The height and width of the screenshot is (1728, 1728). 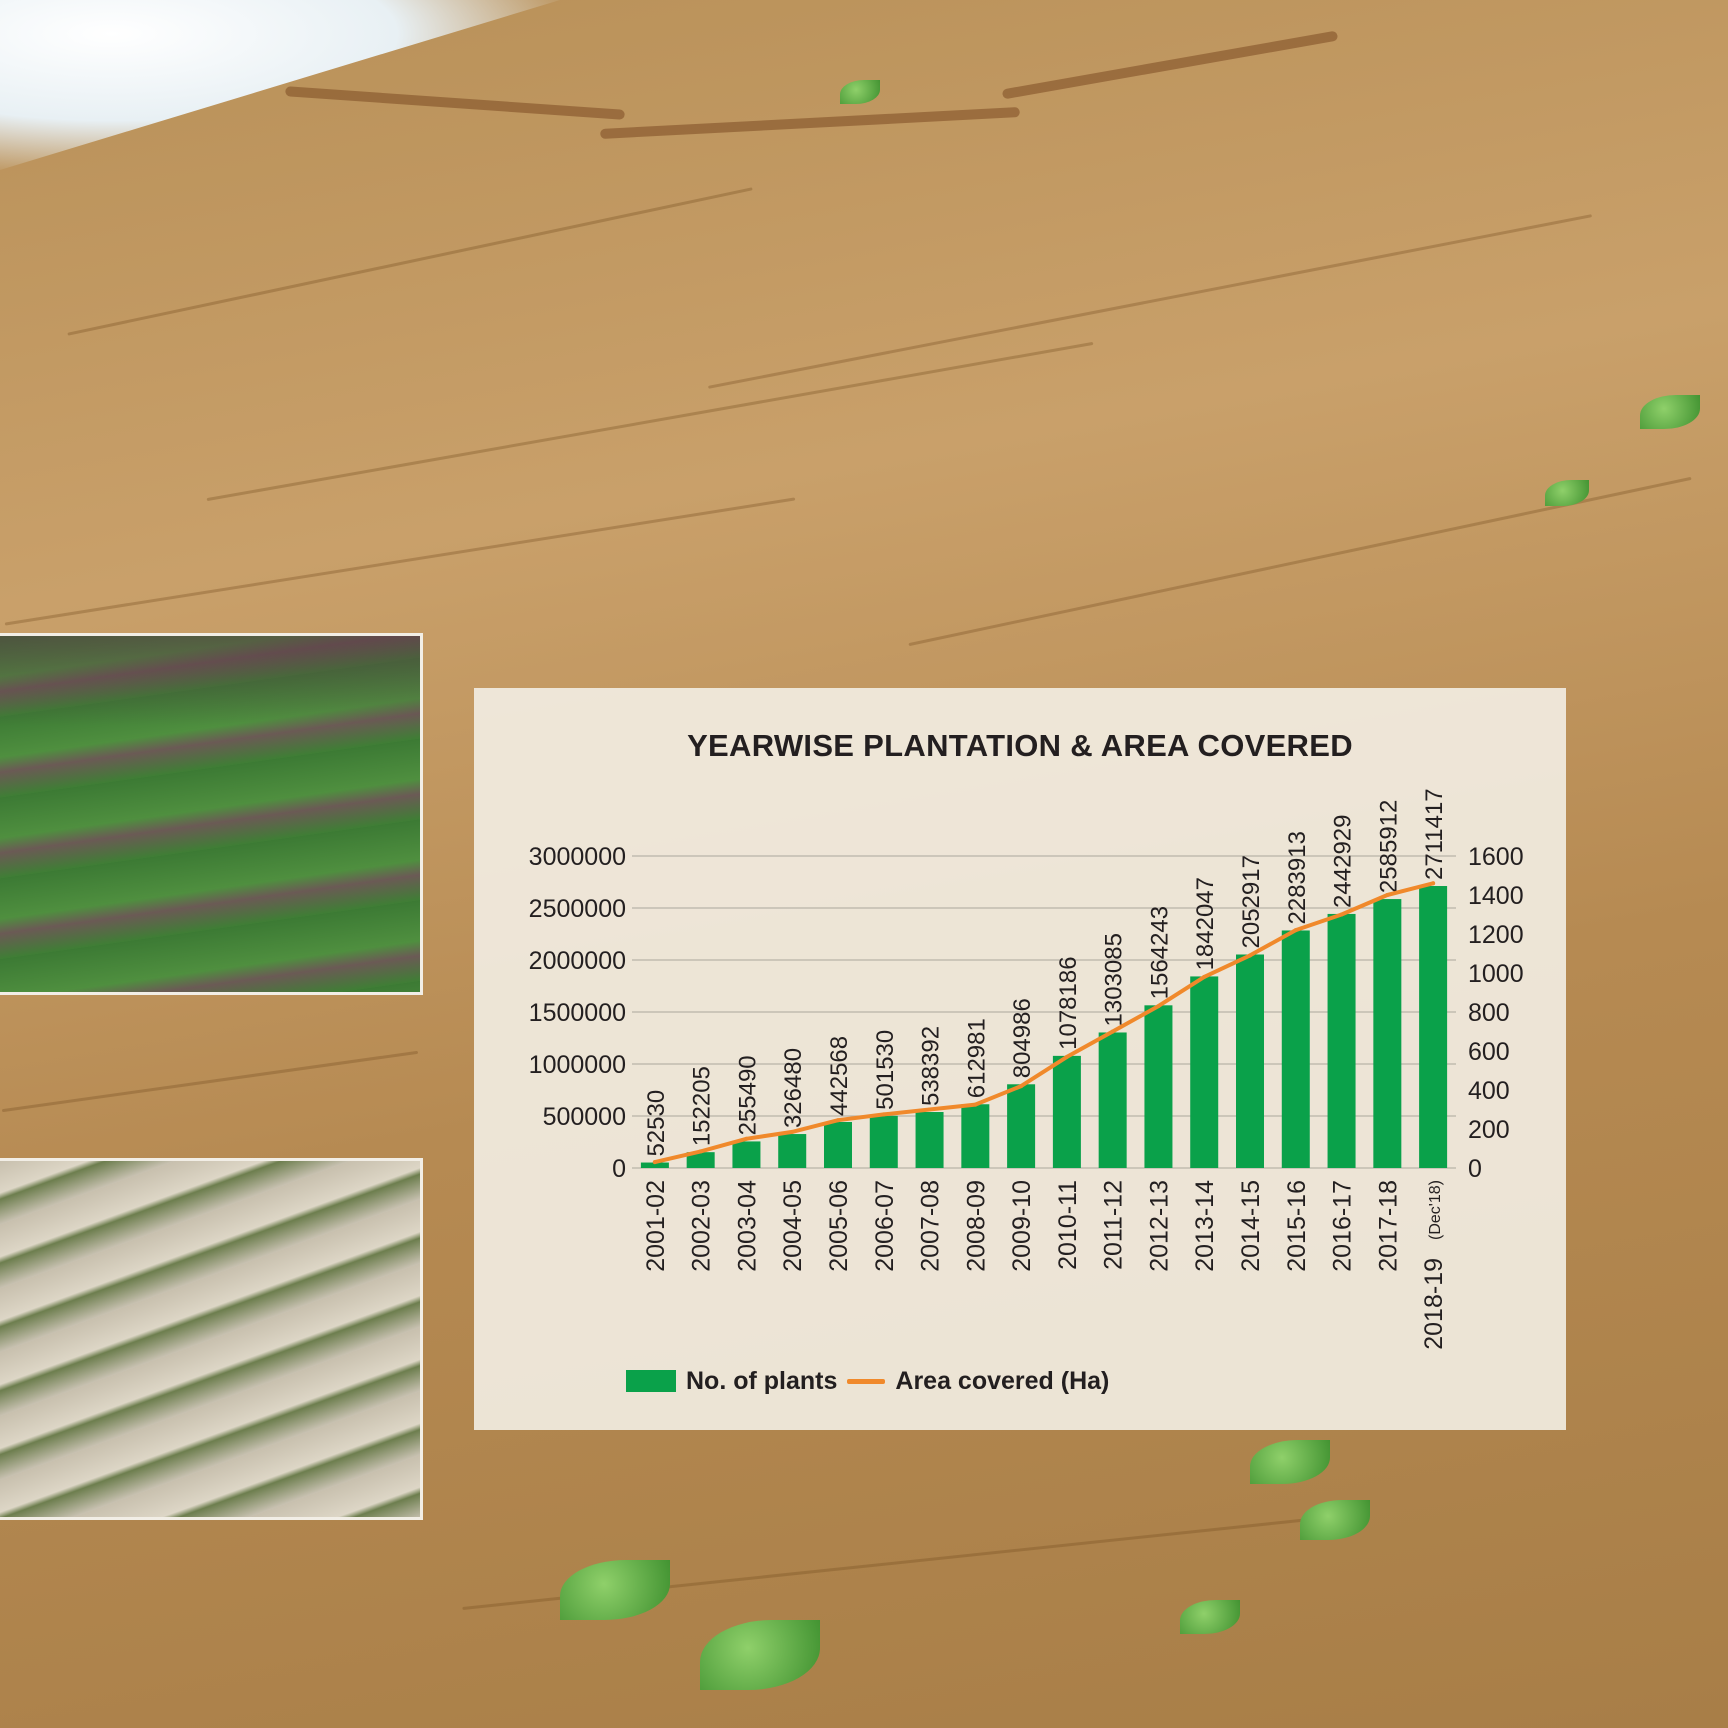 What do you see at coordinates (931, 1066) in the screenshot?
I see `bar-value-label: 538392` at bounding box center [931, 1066].